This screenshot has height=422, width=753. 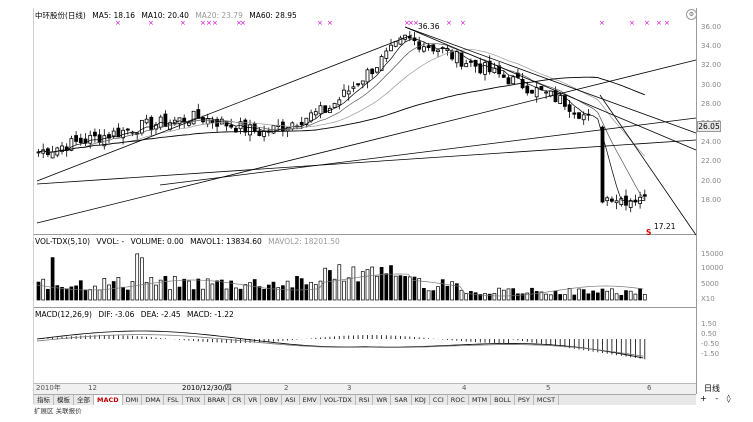 I want to click on tab-wr: WR, so click(x=382, y=400).